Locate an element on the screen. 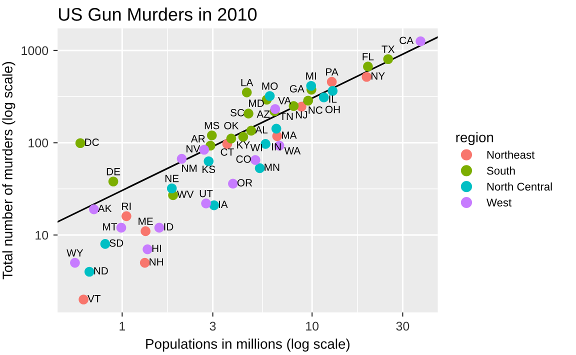 This screenshot has width=576, height=355. y-tick-label: 100 is located at coordinates (38, 143).